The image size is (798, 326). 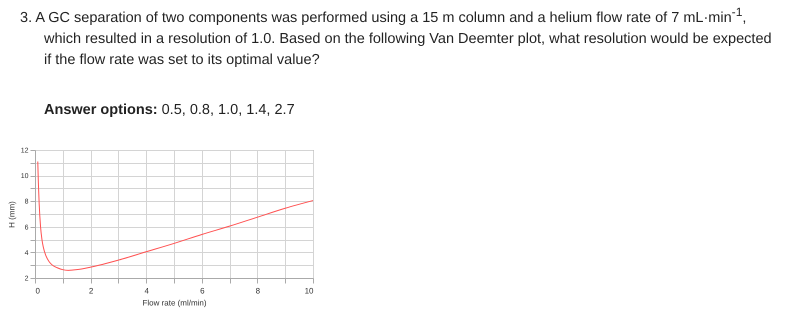 I want to click on x-tick-label: 10, so click(x=309, y=291).